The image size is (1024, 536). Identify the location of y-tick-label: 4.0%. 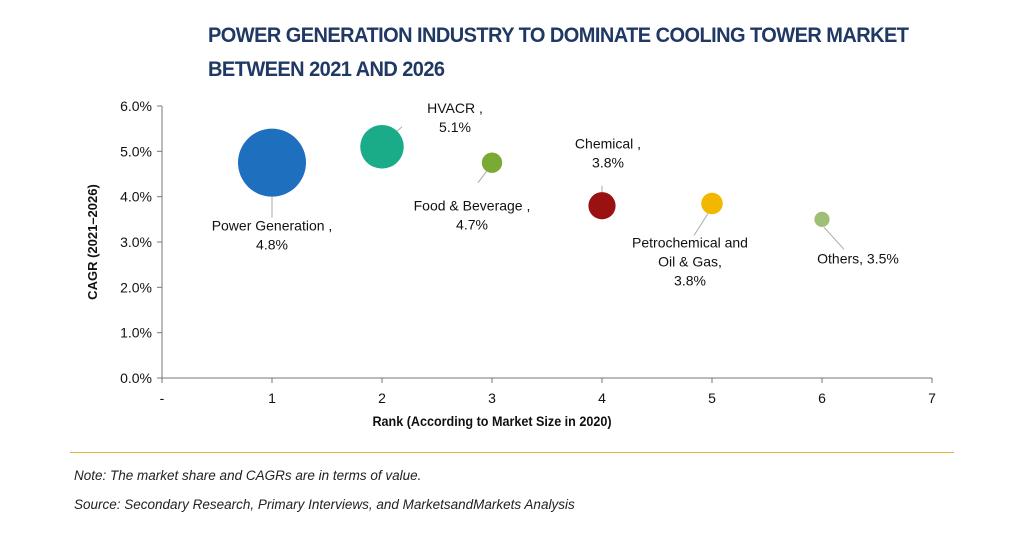
(136, 197).